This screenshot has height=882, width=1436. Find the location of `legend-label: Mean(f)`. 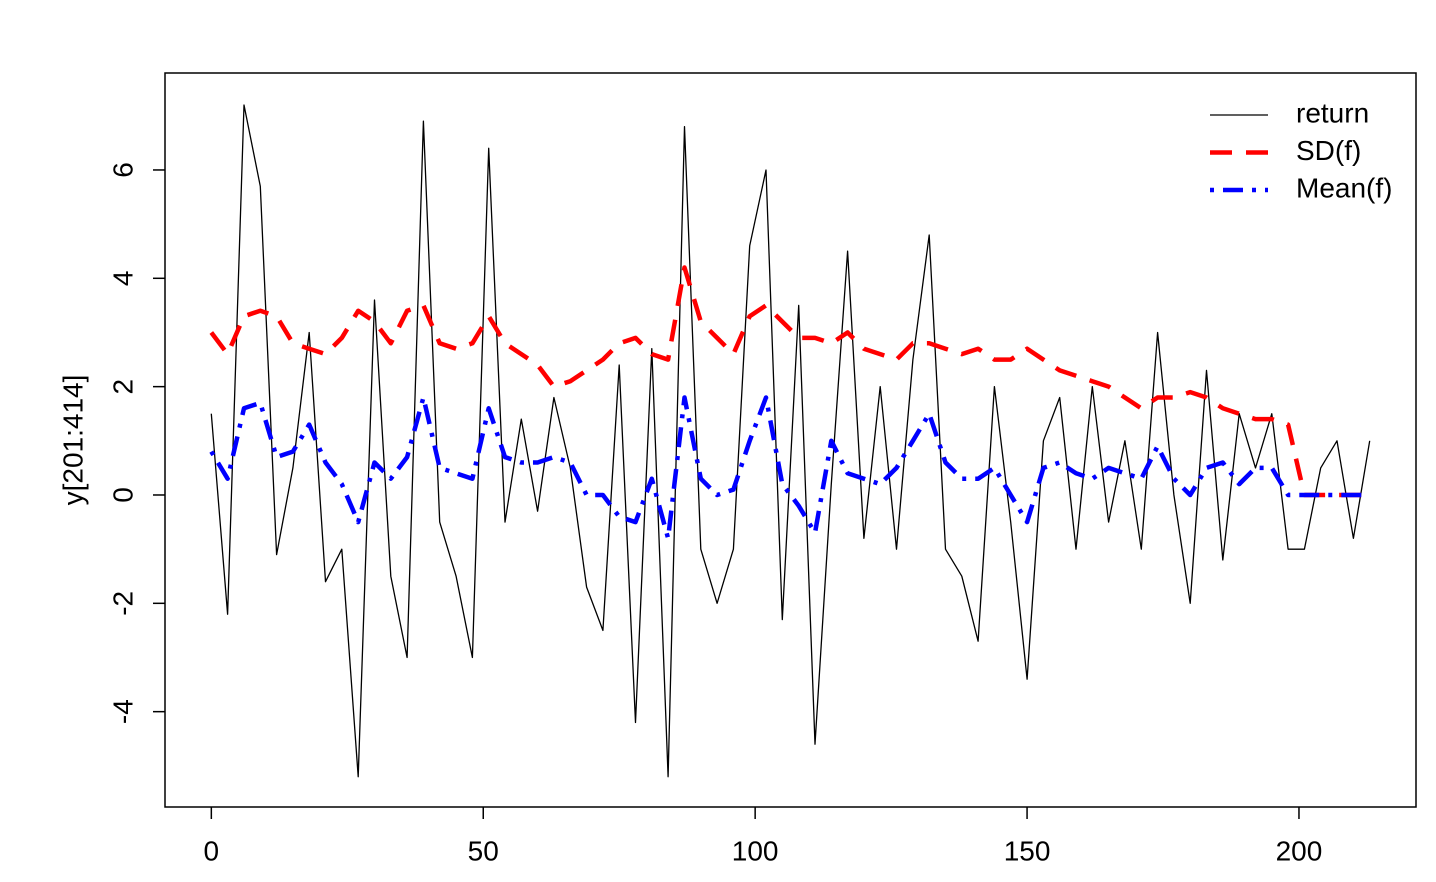

legend-label: Mean(f) is located at coordinates (1344, 187).